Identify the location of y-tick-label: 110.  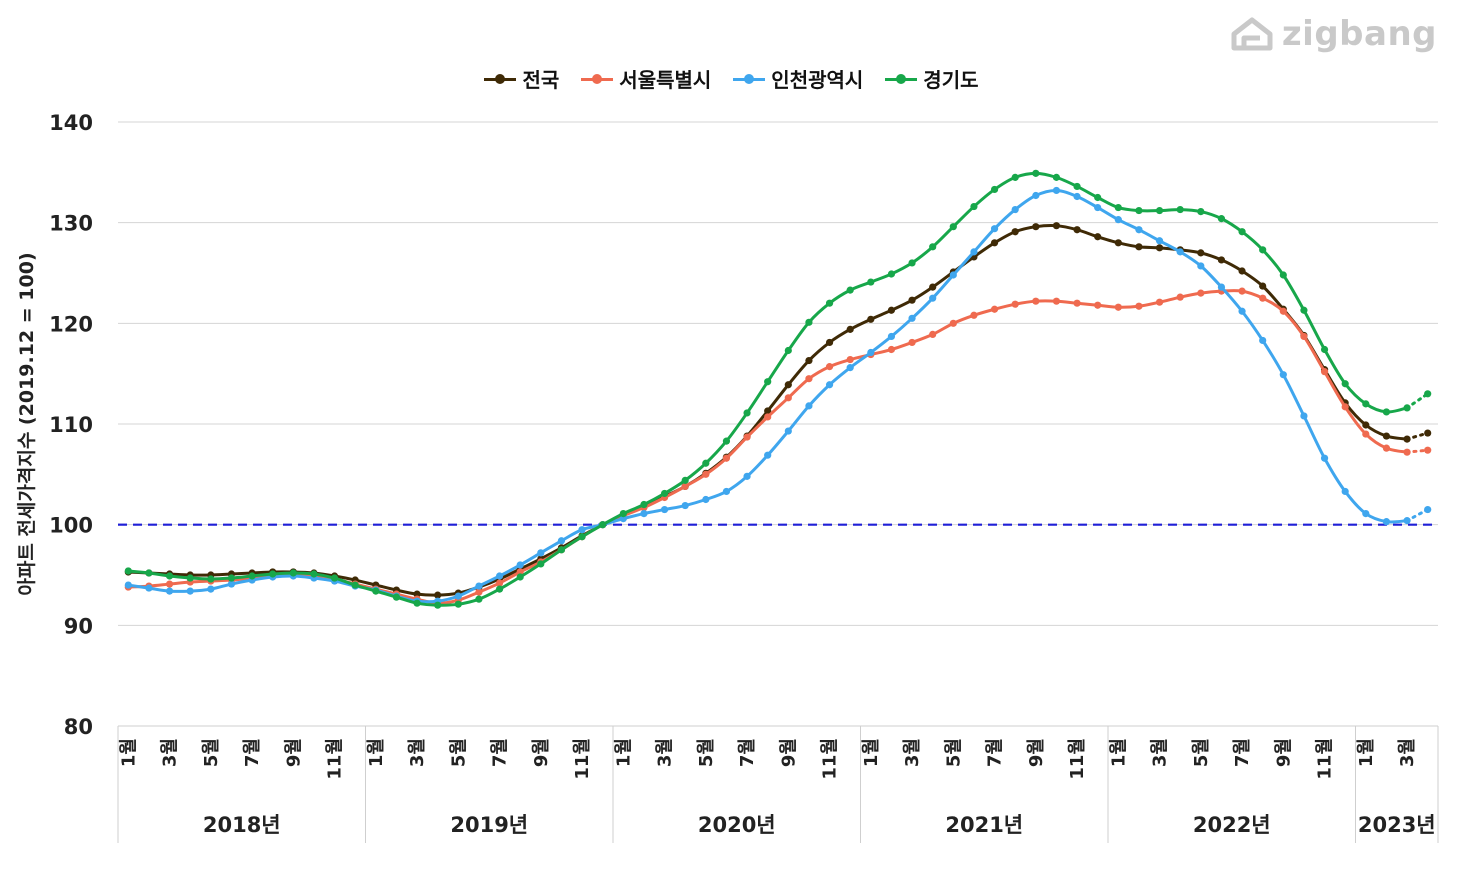
(71, 425).